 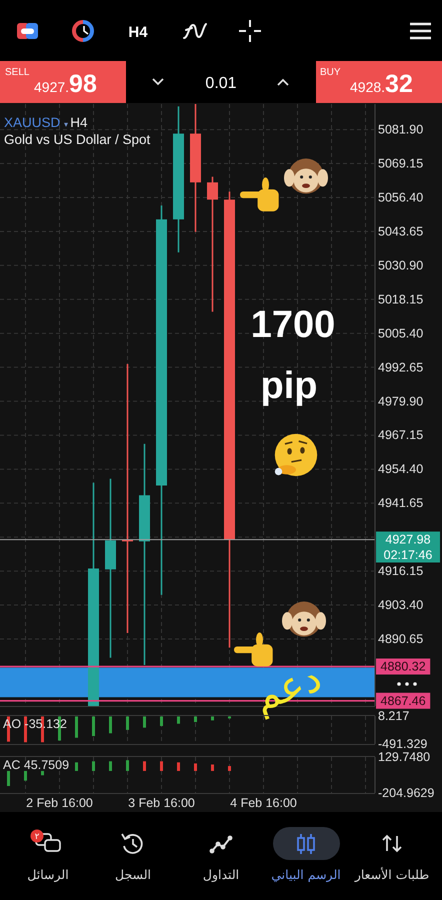 I want to click on y-tick-label: 129.7480, so click(x=404, y=757).